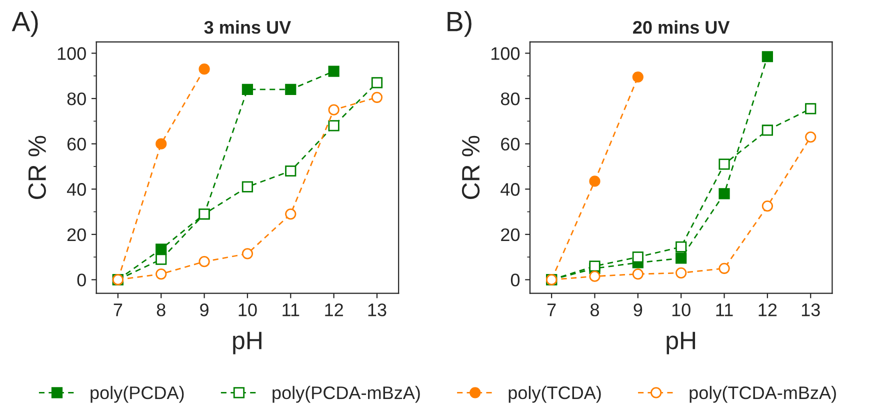 The width and height of the screenshot is (876, 419). I want to click on text: B), so click(460, 23).